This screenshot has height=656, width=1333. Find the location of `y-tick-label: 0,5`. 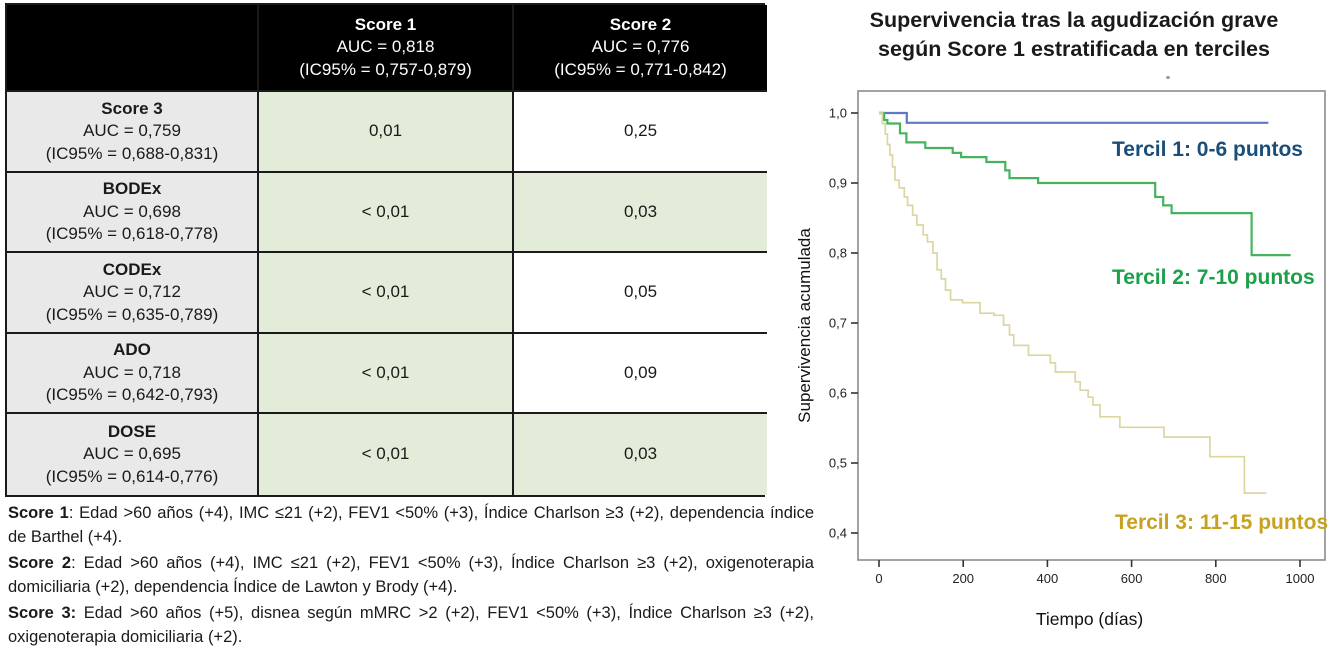

y-tick-label: 0,5 is located at coordinates (838, 463).